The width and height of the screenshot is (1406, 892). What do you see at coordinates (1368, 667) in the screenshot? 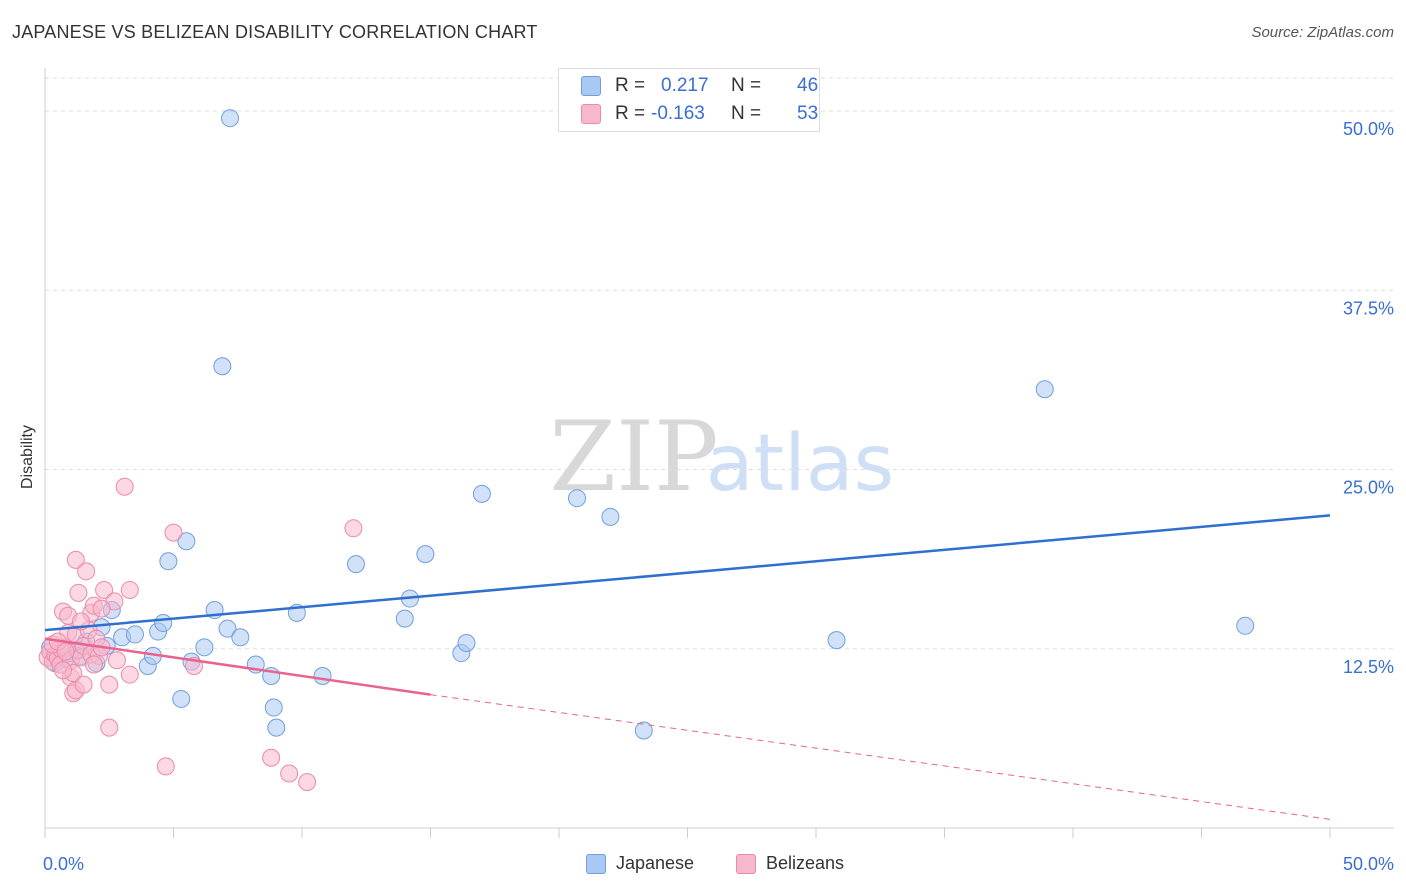
I see `y-tick-label: 12.5%` at bounding box center [1368, 667].